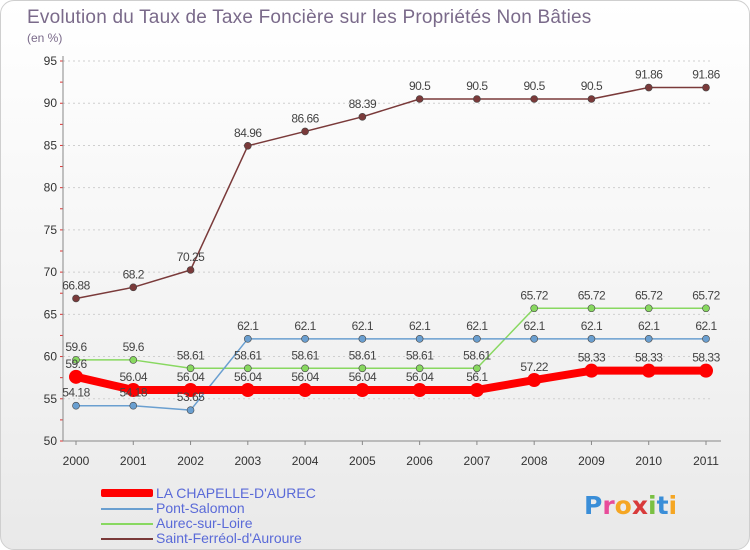 The width and height of the screenshot is (750, 550). What do you see at coordinates (190, 461) in the screenshot?
I see `x-tick-label: 2002` at bounding box center [190, 461].